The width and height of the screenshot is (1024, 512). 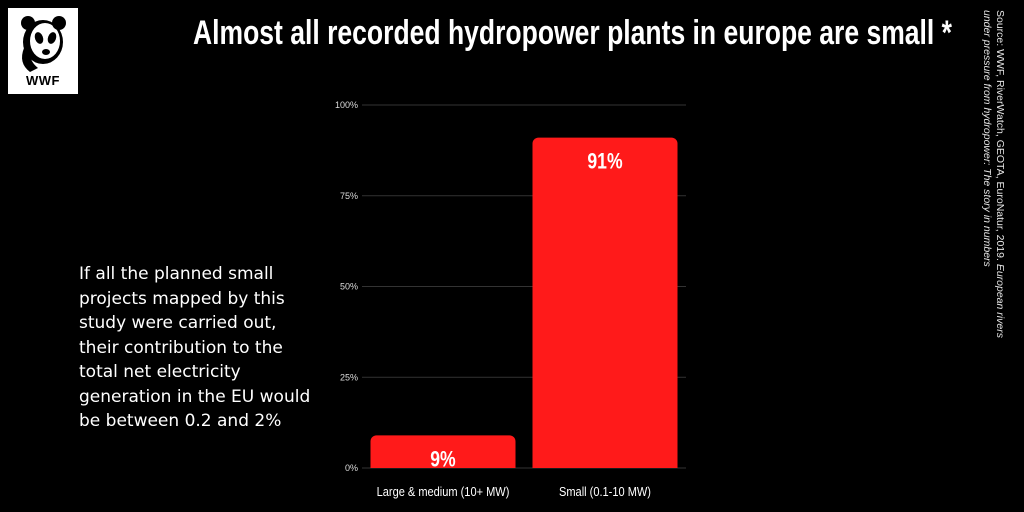 What do you see at coordinates (605, 491) in the screenshot?
I see `x-tick-label: Small (0.1-10 MW)` at bounding box center [605, 491].